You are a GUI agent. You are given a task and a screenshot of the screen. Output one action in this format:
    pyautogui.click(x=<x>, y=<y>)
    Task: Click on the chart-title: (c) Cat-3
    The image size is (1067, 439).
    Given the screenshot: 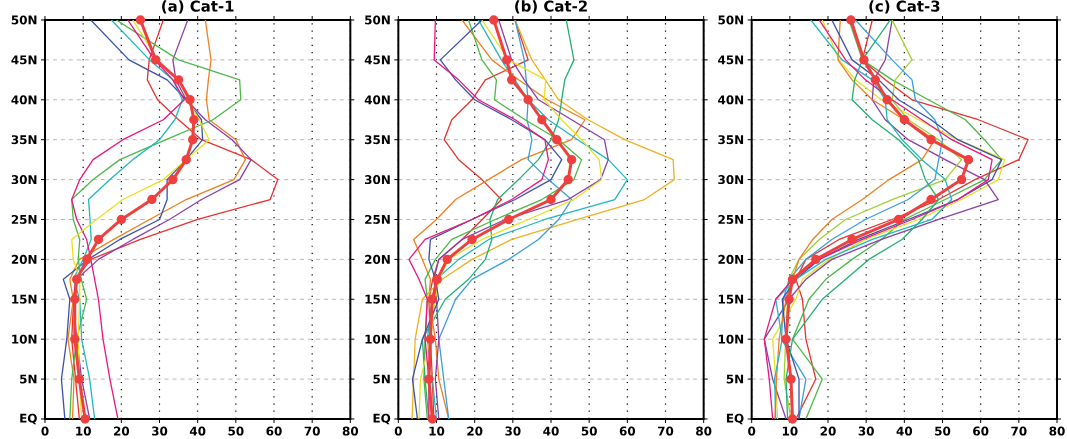 What is the action you would take?
    pyautogui.click(x=904, y=7)
    